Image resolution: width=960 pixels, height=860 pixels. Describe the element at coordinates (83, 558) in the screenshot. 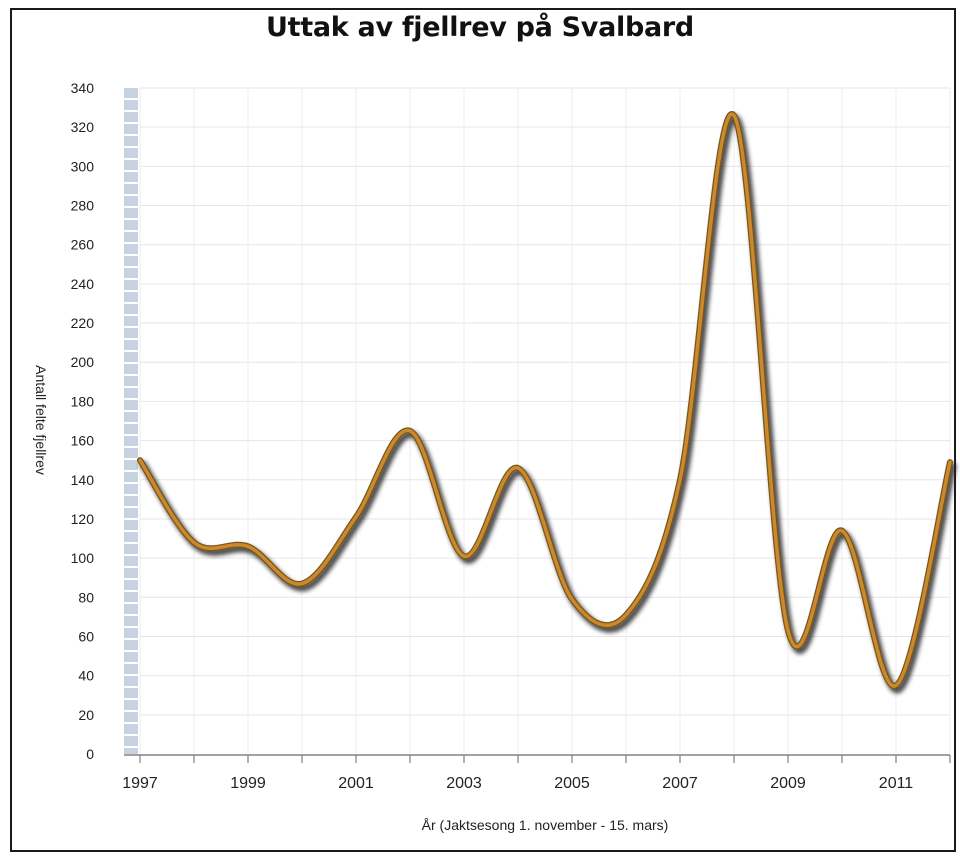

I see `y-tick-label: 100` at that location.